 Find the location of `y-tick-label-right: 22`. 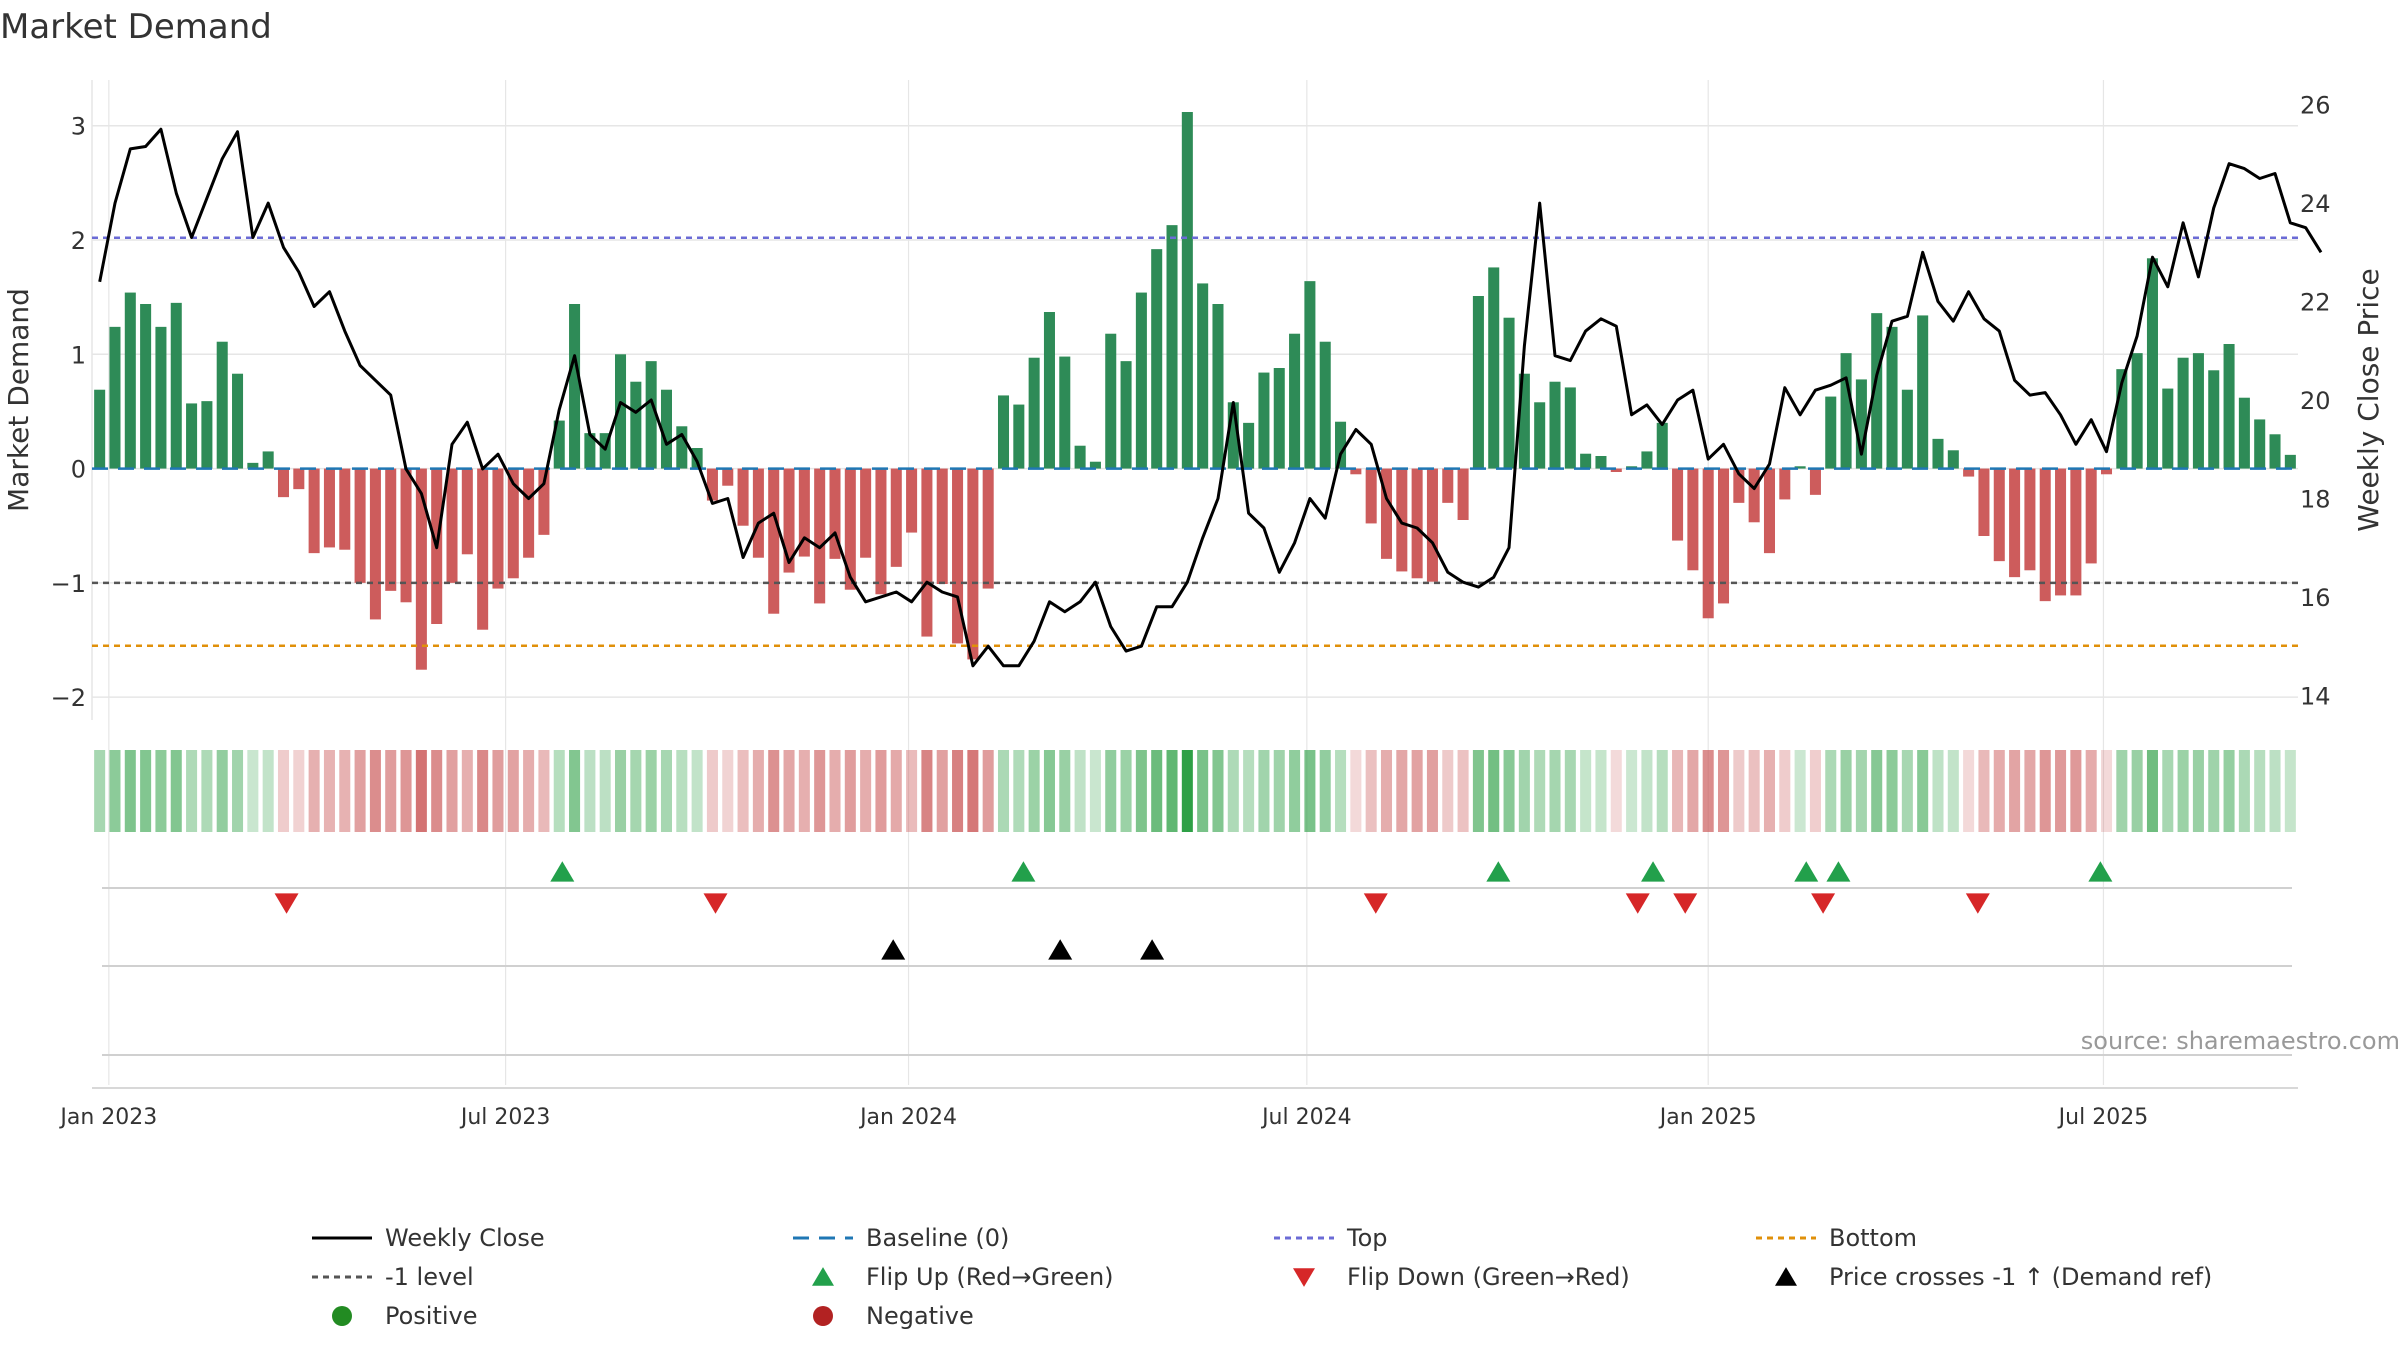

y-tick-label-right: 22 is located at coordinates (2315, 303).